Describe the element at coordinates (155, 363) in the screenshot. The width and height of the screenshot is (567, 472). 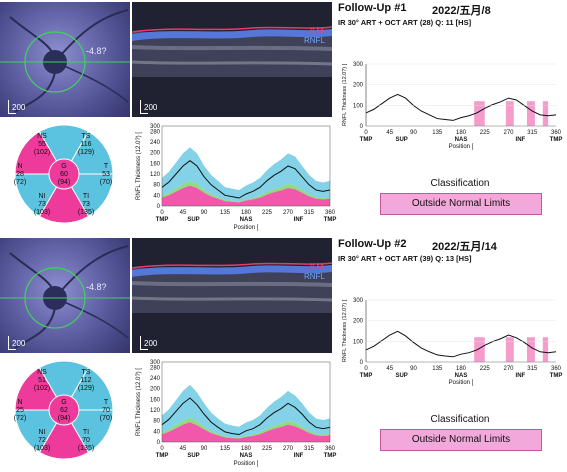
I see `y-tick-label: 300` at that location.